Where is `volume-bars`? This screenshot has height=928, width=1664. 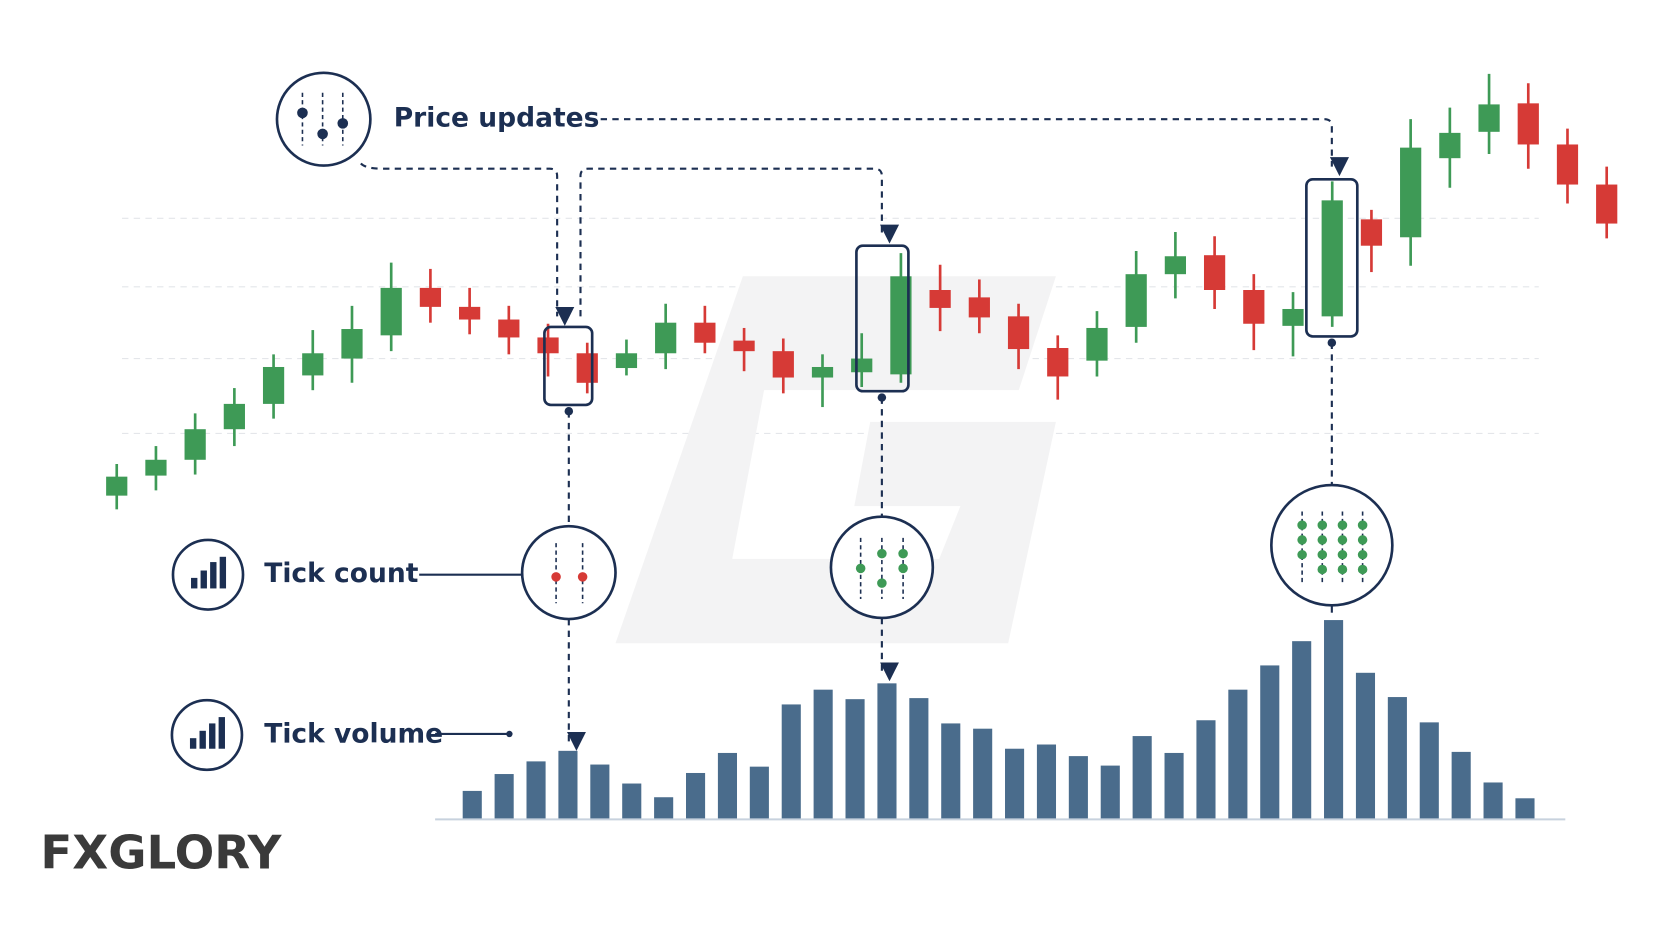 volume-bars is located at coordinates (998, 720).